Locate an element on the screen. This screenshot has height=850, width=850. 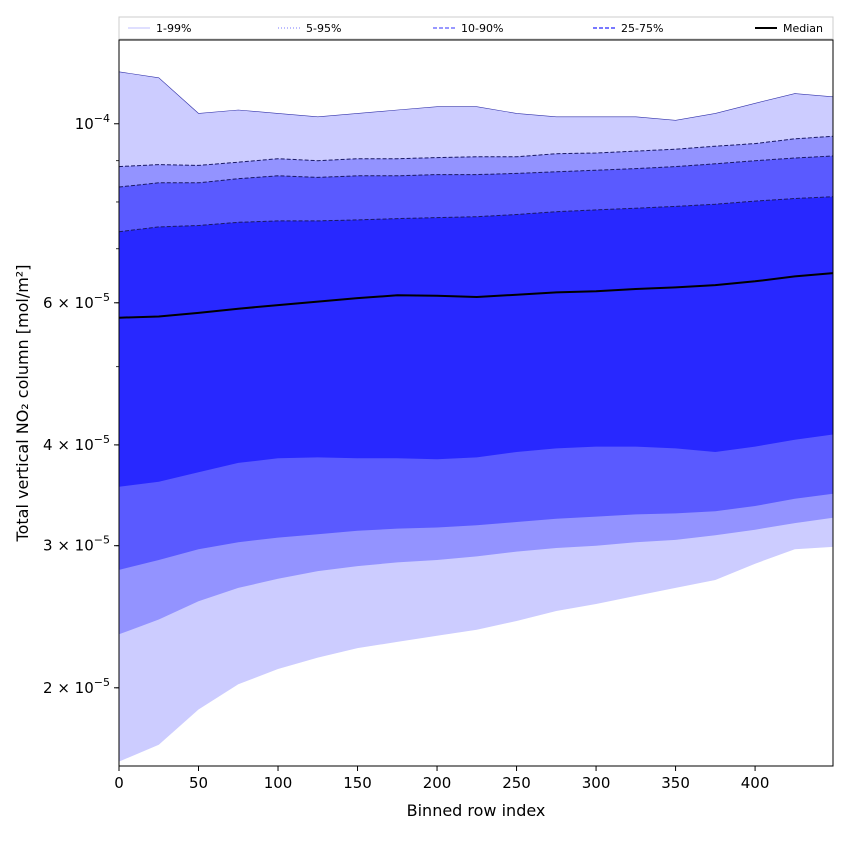
y-tick-label: 6 × 10⁻⁵ is located at coordinates (76, 301).